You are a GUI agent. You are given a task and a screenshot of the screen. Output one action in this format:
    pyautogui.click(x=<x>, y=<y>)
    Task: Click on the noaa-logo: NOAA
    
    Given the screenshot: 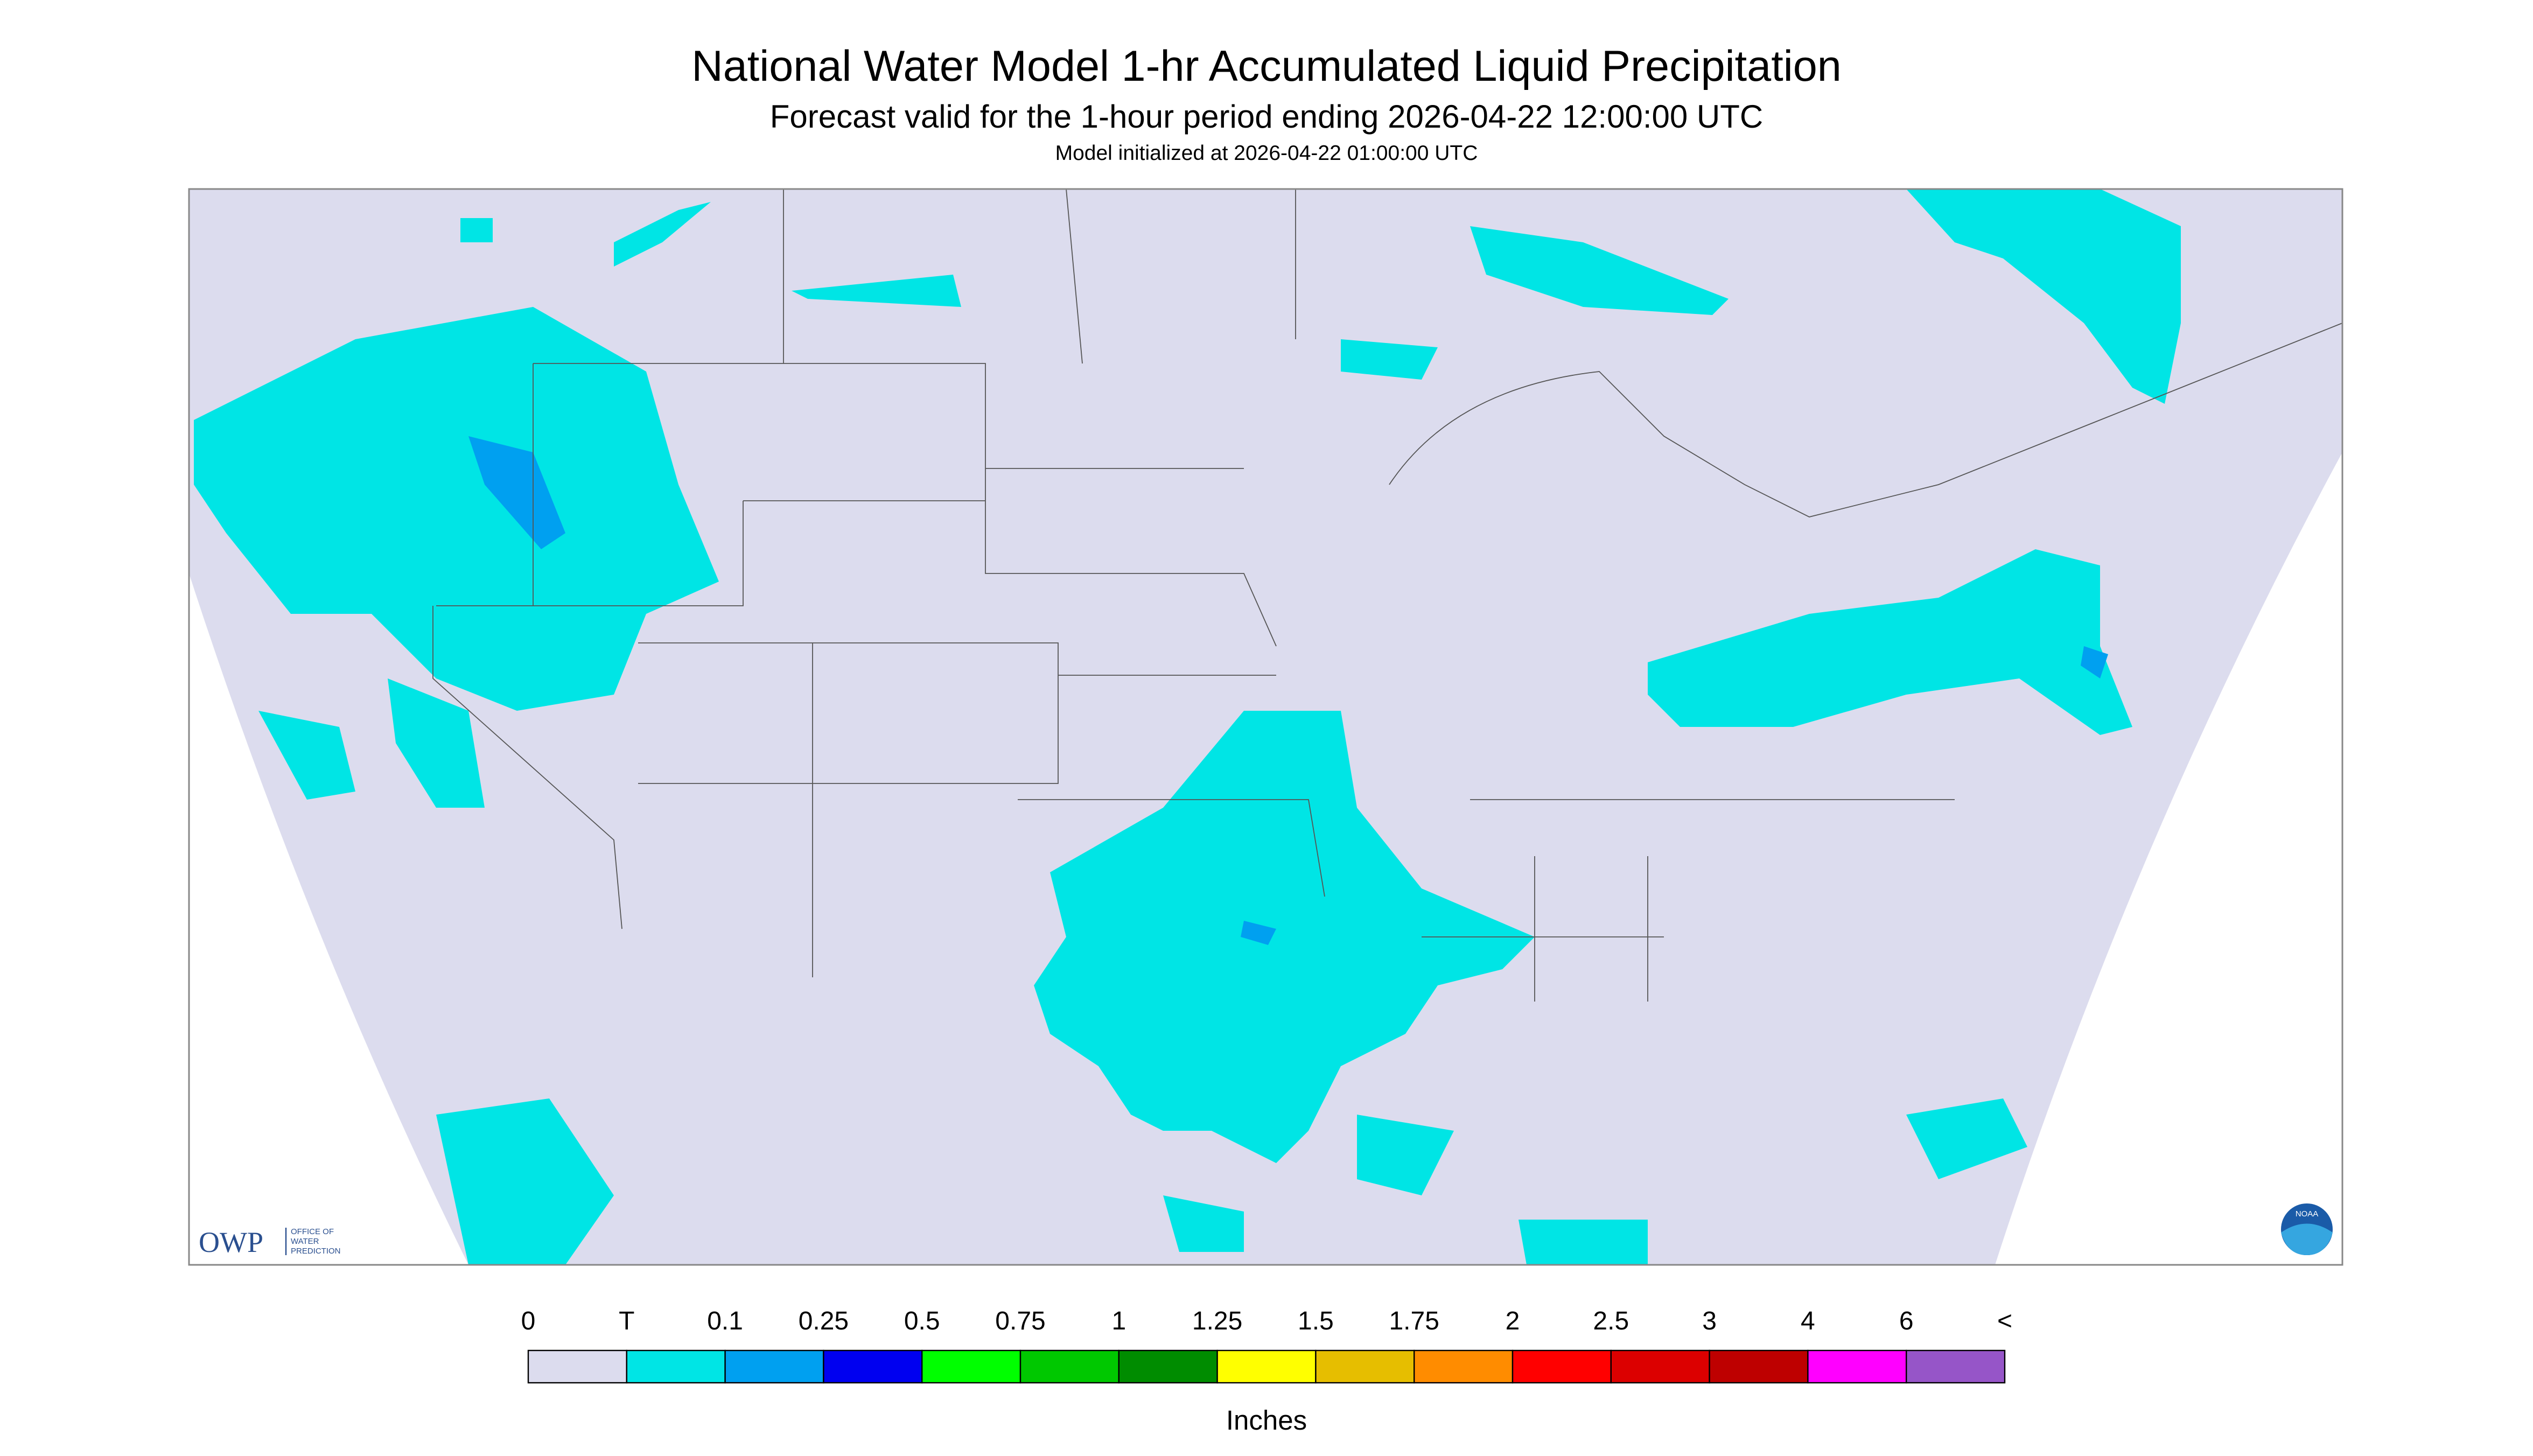 What is the action you would take?
    pyautogui.click(x=2307, y=1229)
    